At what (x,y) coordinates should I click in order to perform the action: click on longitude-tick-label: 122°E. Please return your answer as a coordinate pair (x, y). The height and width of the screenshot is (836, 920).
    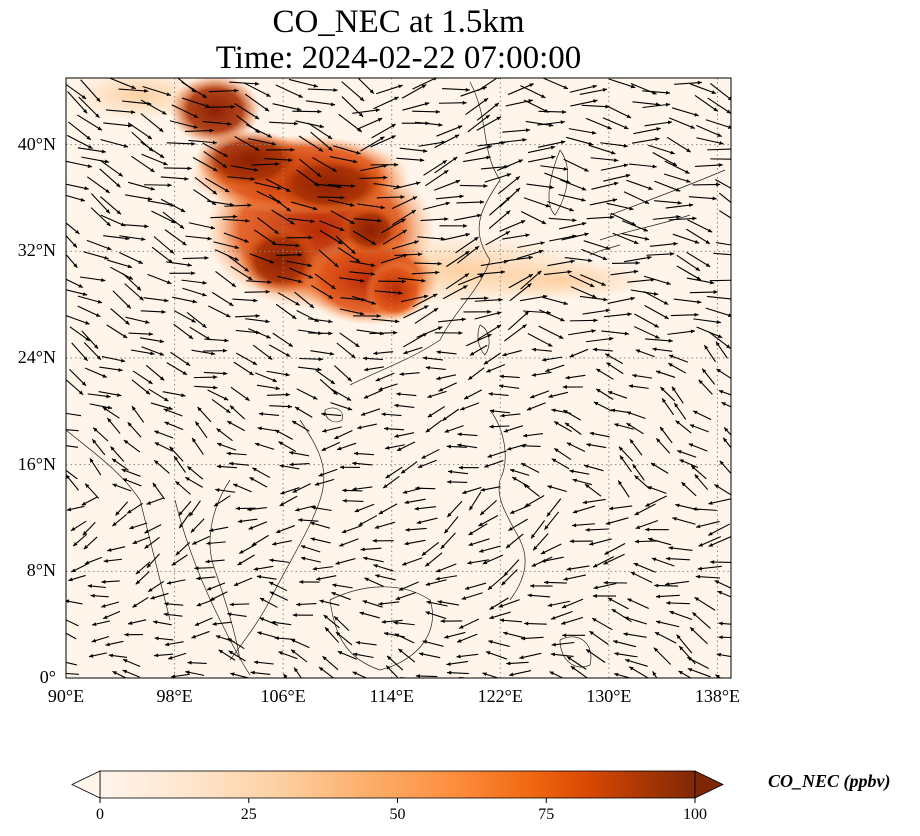
    Looking at the image, I should click on (500, 696).